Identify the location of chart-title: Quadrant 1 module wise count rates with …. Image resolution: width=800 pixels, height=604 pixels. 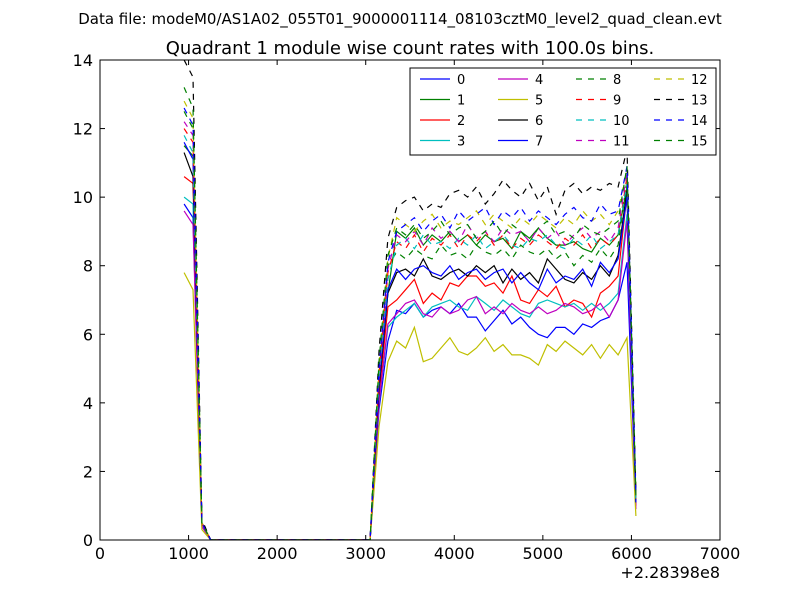
(410, 48).